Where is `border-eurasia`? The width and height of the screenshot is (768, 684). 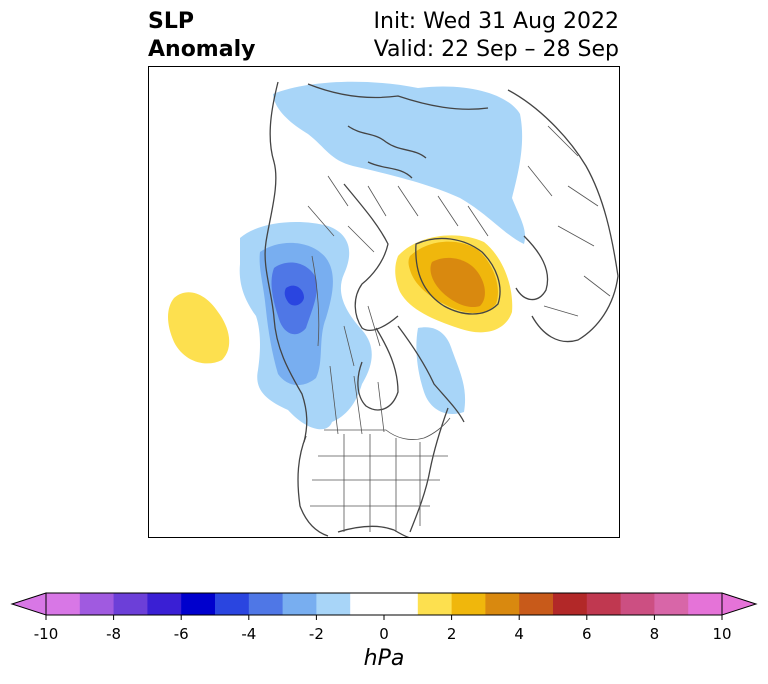 border-eurasia is located at coordinates (569, 221).